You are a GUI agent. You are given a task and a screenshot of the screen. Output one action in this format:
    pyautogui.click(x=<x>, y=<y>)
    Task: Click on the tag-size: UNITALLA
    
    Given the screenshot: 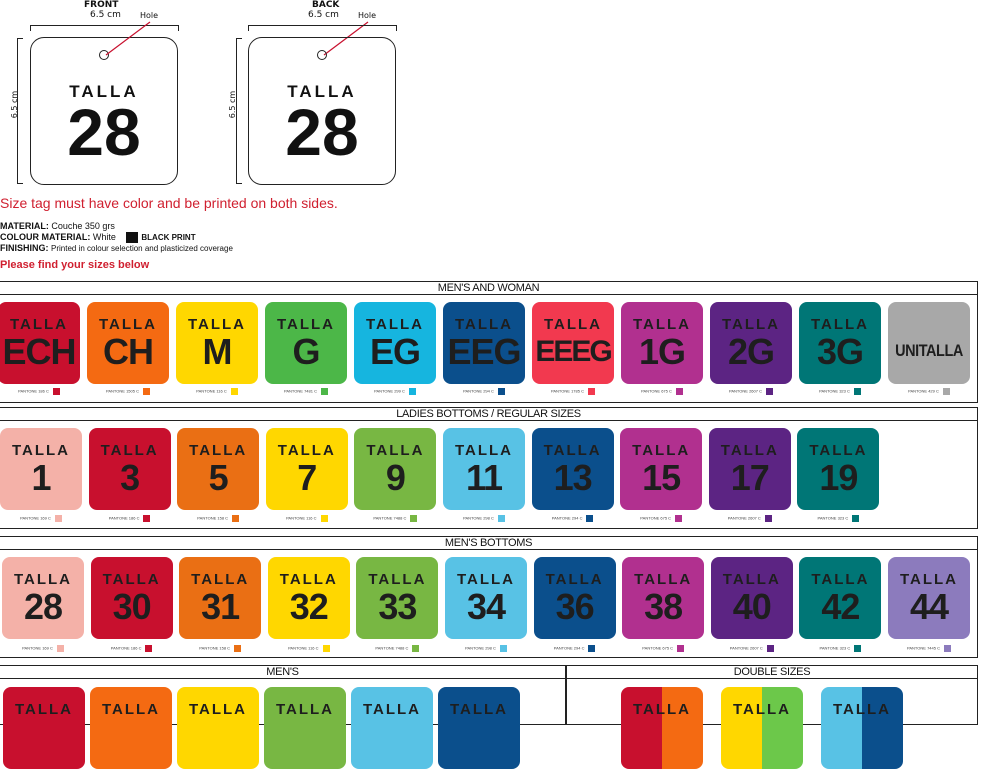 What is the action you would take?
    pyautogui.click(x=929, y=350)
    